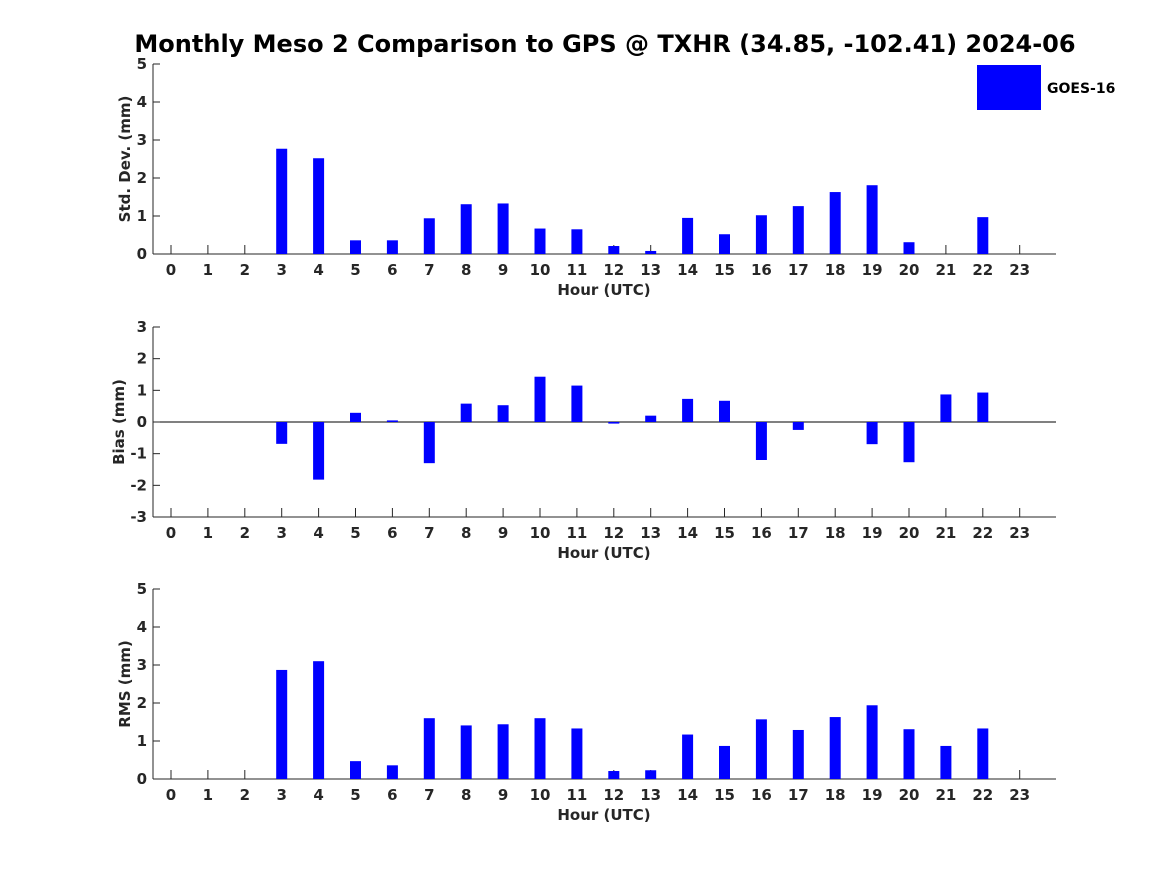 This screenshot has width=1167, height=875. I want to click on x-tick-label: 4, so click(318, 795).